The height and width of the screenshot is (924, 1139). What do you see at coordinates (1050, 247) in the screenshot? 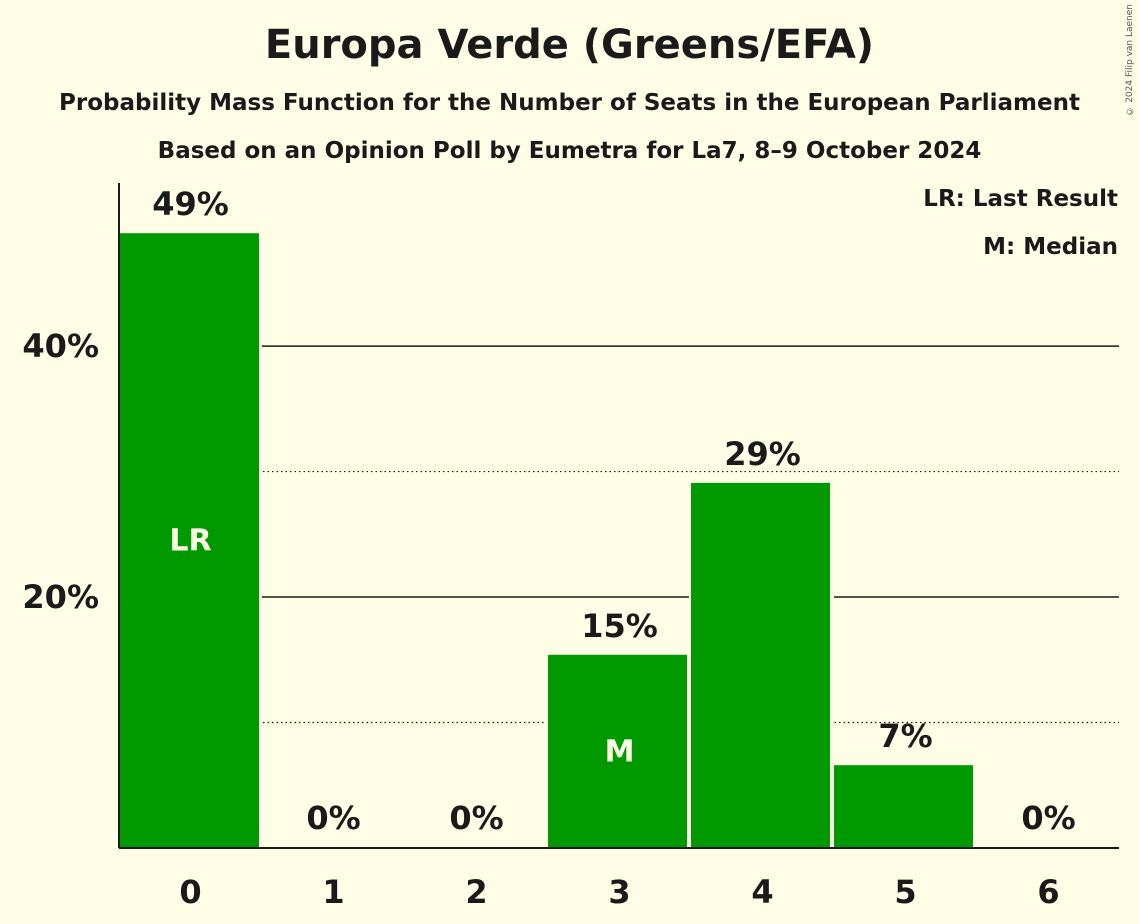
I see `legend-median: M: Median` at bounding box center [1050, 247].